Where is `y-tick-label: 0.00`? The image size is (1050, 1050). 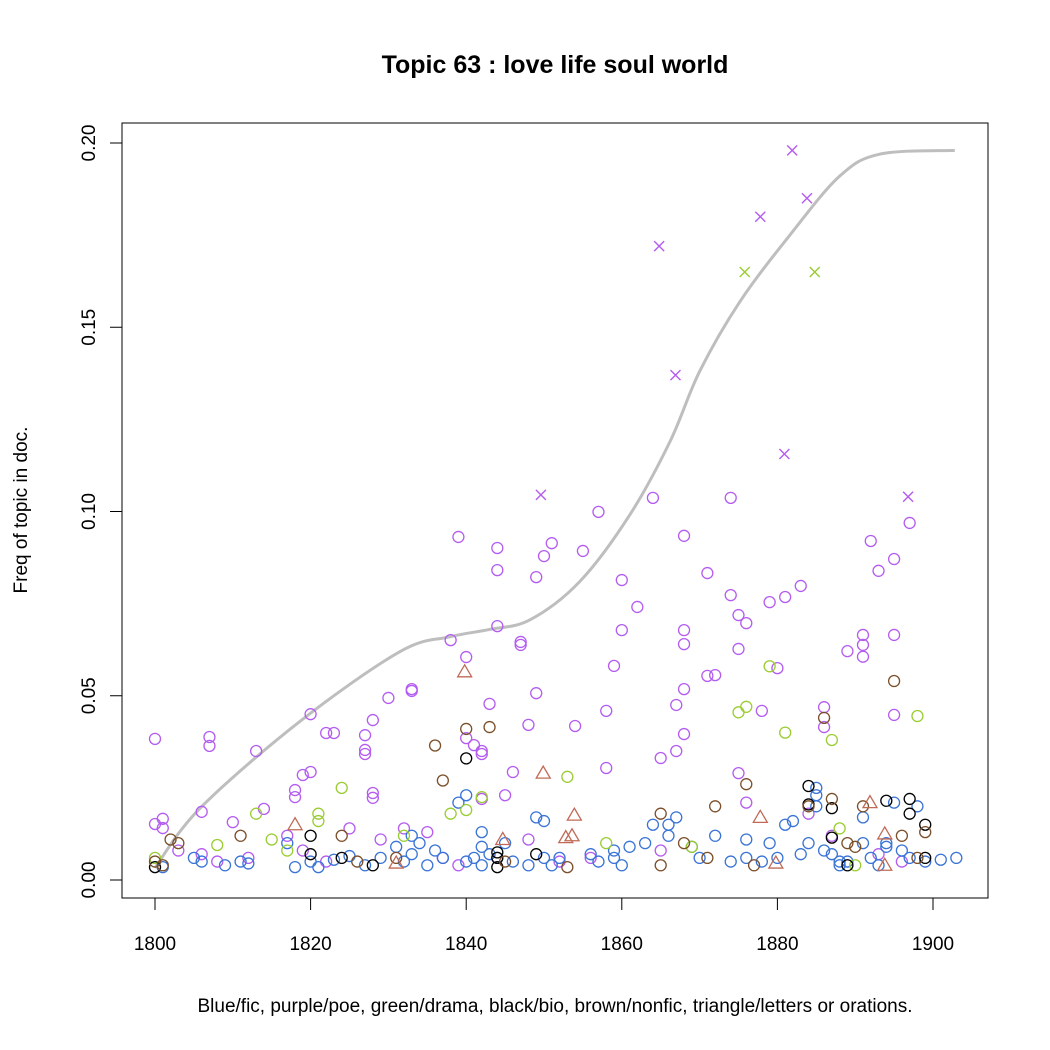
y-tick-label: 0.00 is located at coordinates (89, 880).